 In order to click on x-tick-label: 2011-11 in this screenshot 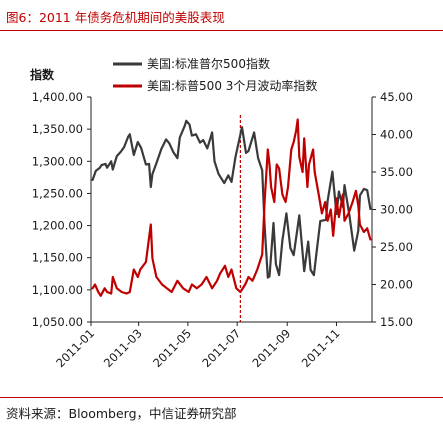, I will do `click(321, 348)`.